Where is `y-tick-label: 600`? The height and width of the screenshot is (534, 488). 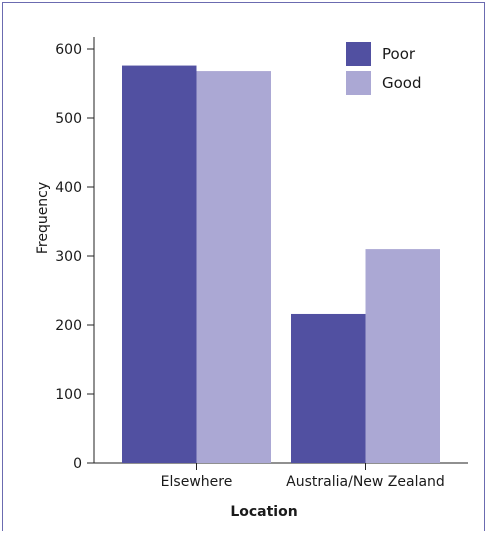
y-tick-label: 600 is located at coordinates (68, 50).